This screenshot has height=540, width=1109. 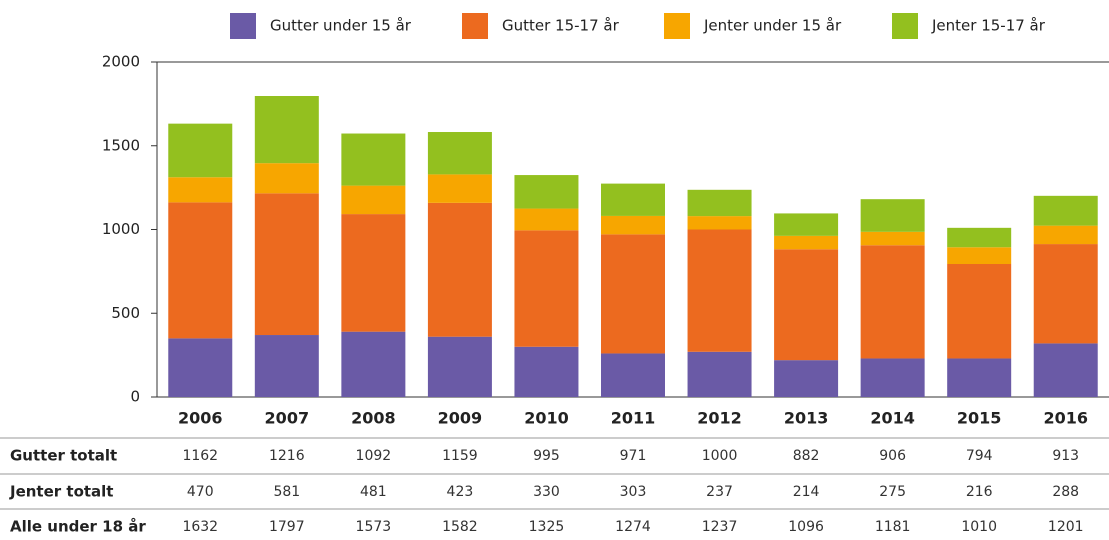 What do you see at coordinates (125, 313) in the screenshot?
I see `y-tick-label: 500` at bounding box center [125, 313].